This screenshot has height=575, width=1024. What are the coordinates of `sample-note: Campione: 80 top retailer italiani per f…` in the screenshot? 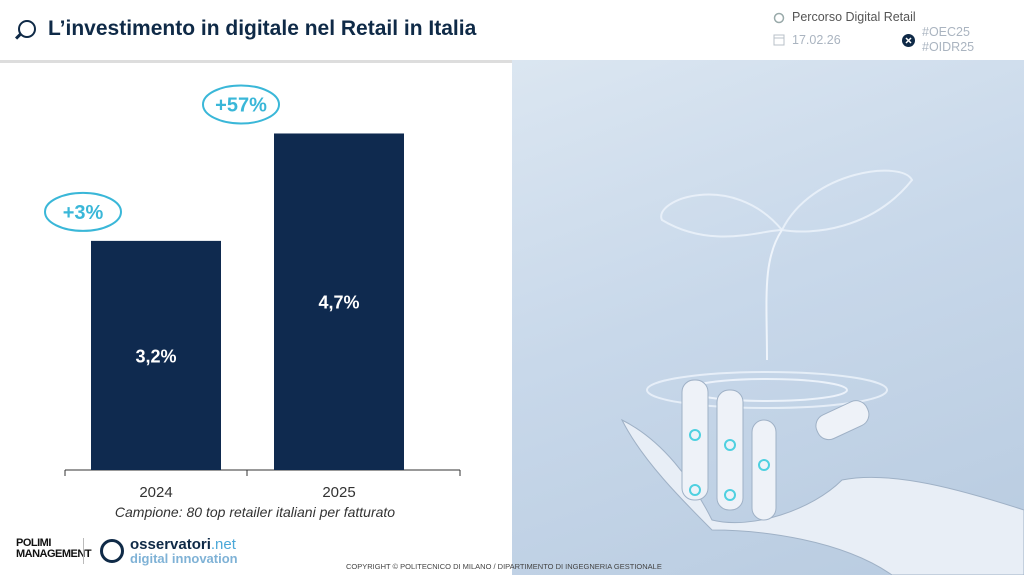 It's located at (255, 512).